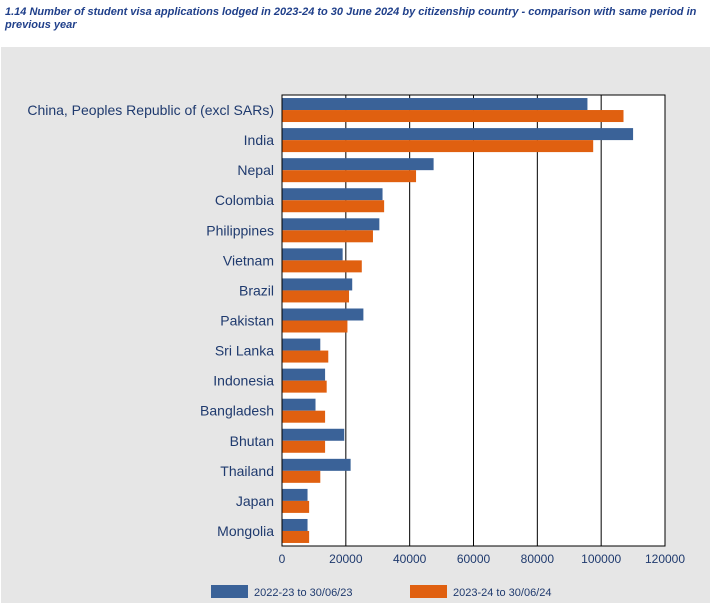 This screenshot has width=711, height=603. Describe the element at coordinates (247, 471) in the screenshot. I see `category-label: Thailand` at that location.